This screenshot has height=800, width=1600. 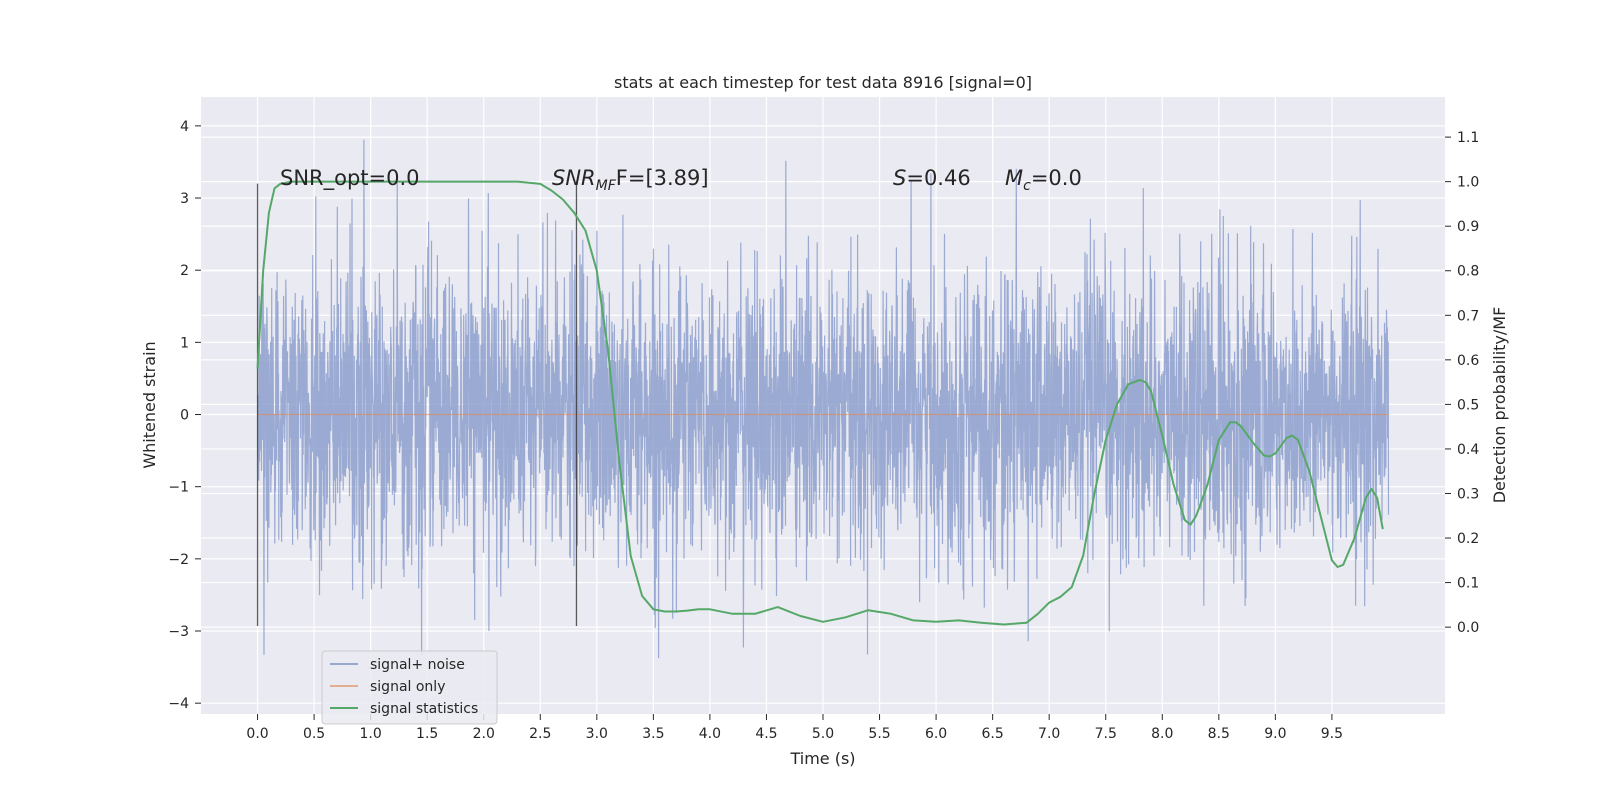 I want to click on y2-tick-label: 0.5, so click(x=1468, y=405).